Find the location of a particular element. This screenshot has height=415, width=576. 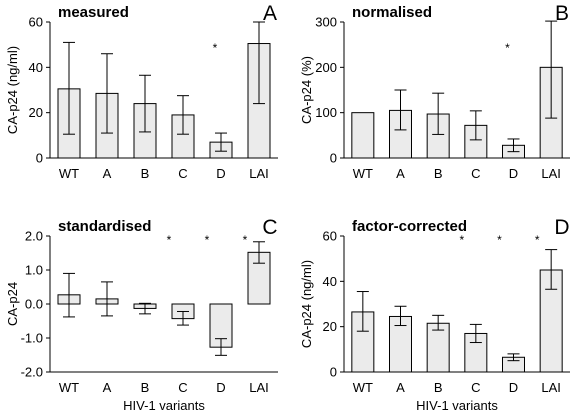

panel-letter: C is located at coordinates (269, 227).